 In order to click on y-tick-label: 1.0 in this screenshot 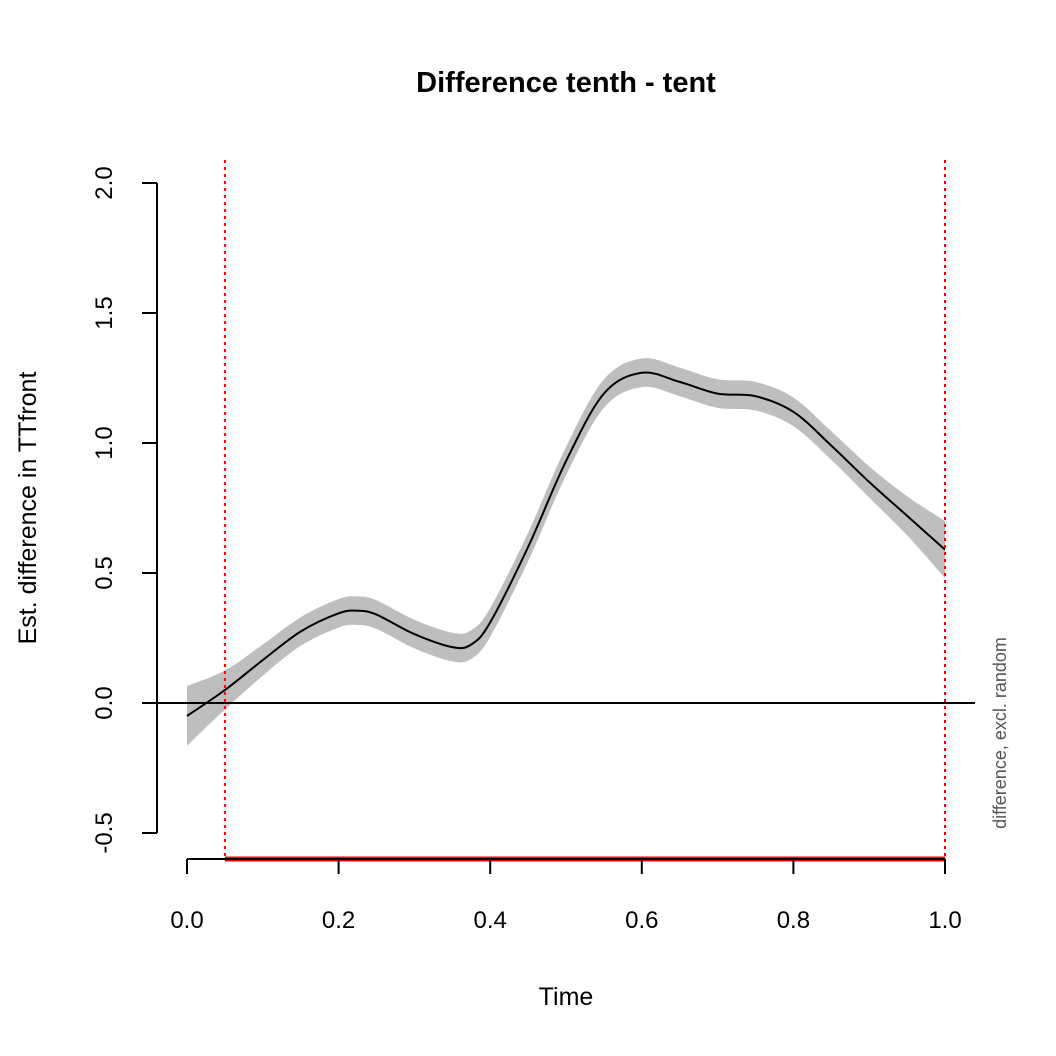, I will do `click(104, 442)`.